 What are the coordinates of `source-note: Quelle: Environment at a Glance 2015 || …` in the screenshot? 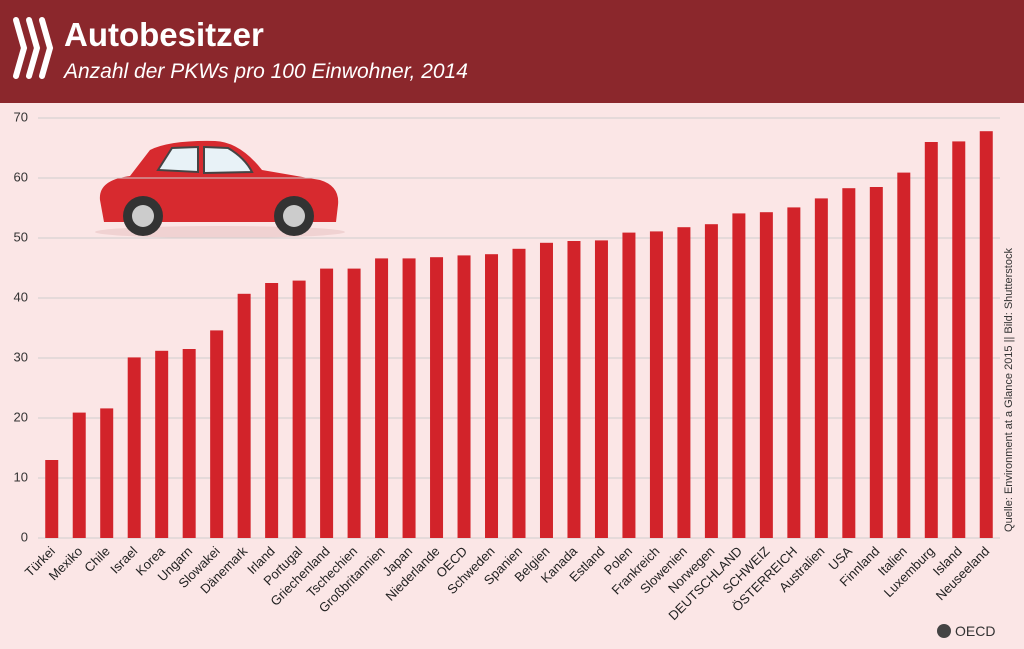 It's located at (1009, 390).